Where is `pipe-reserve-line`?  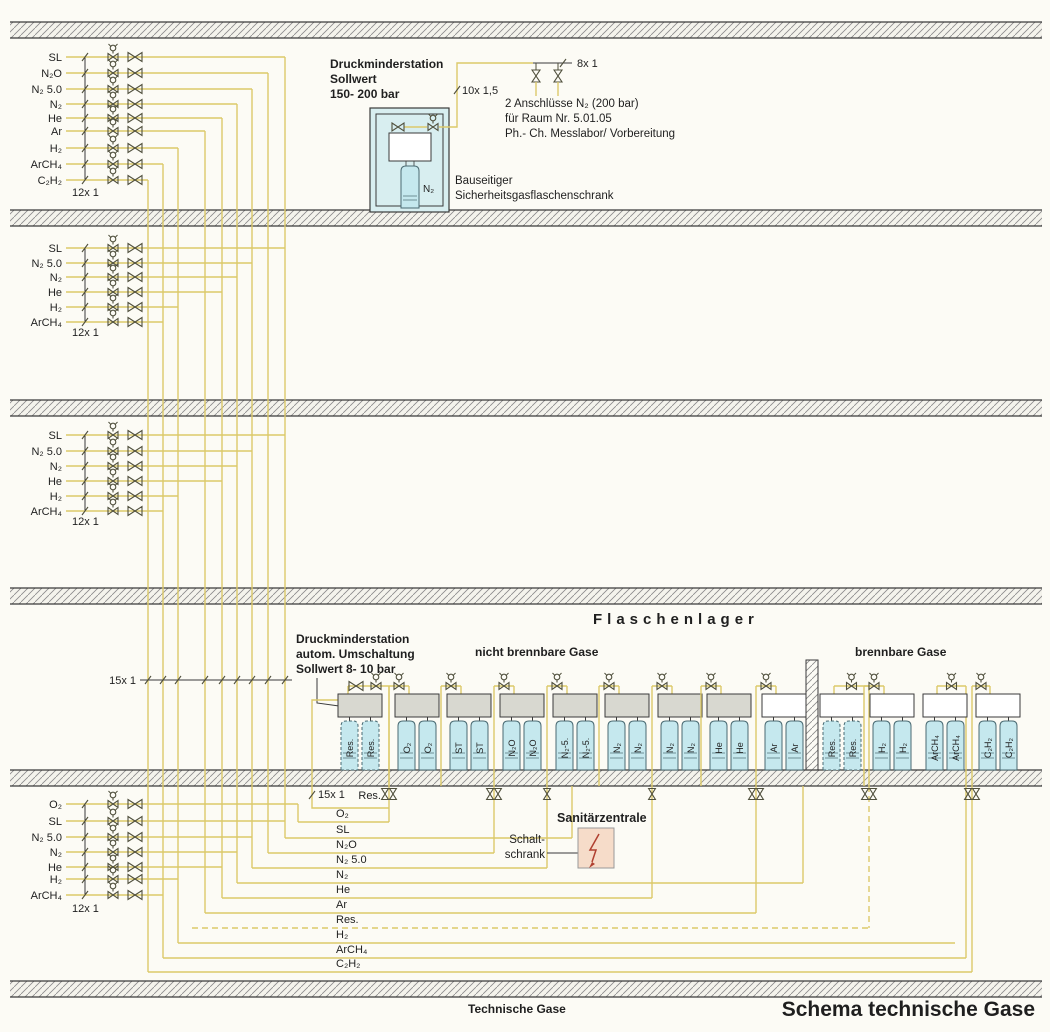
pipe-reserve-line is located at coordinates (350, 754).